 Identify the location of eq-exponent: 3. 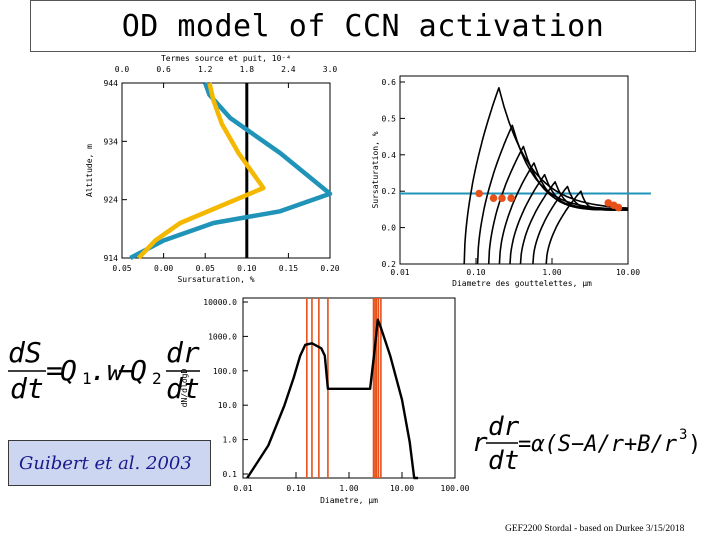
(683, 435).